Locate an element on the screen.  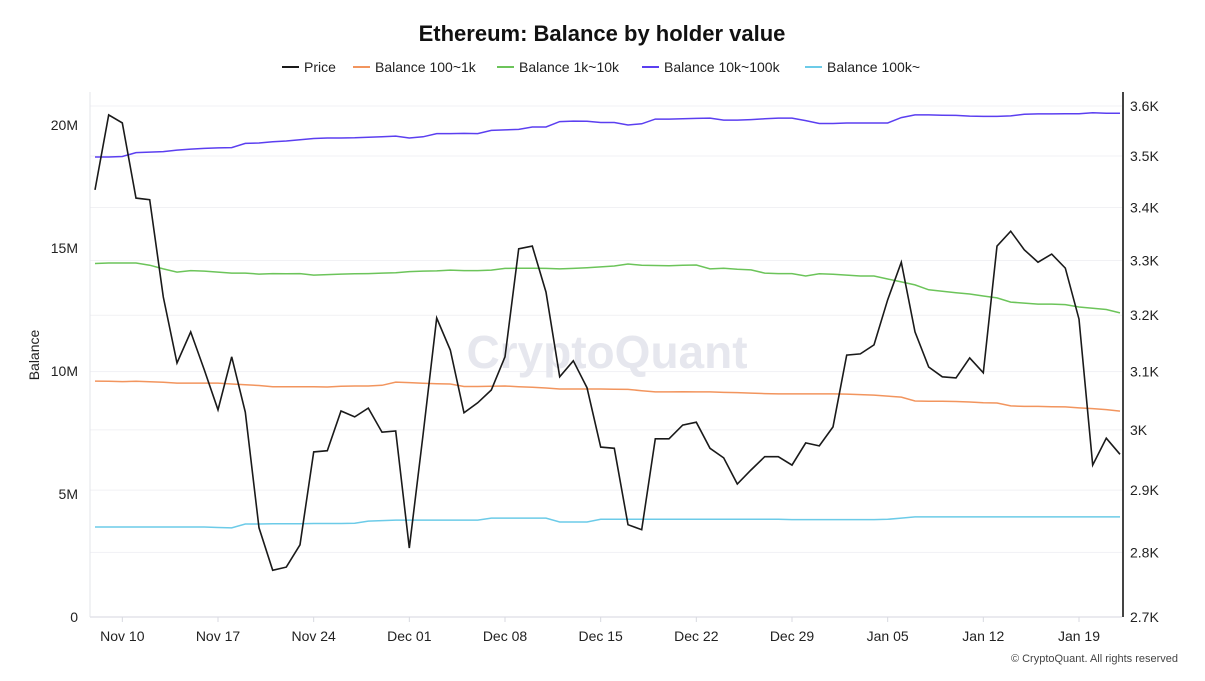
x-tick-label: Dec 08 is located at coordinates (505, 636).